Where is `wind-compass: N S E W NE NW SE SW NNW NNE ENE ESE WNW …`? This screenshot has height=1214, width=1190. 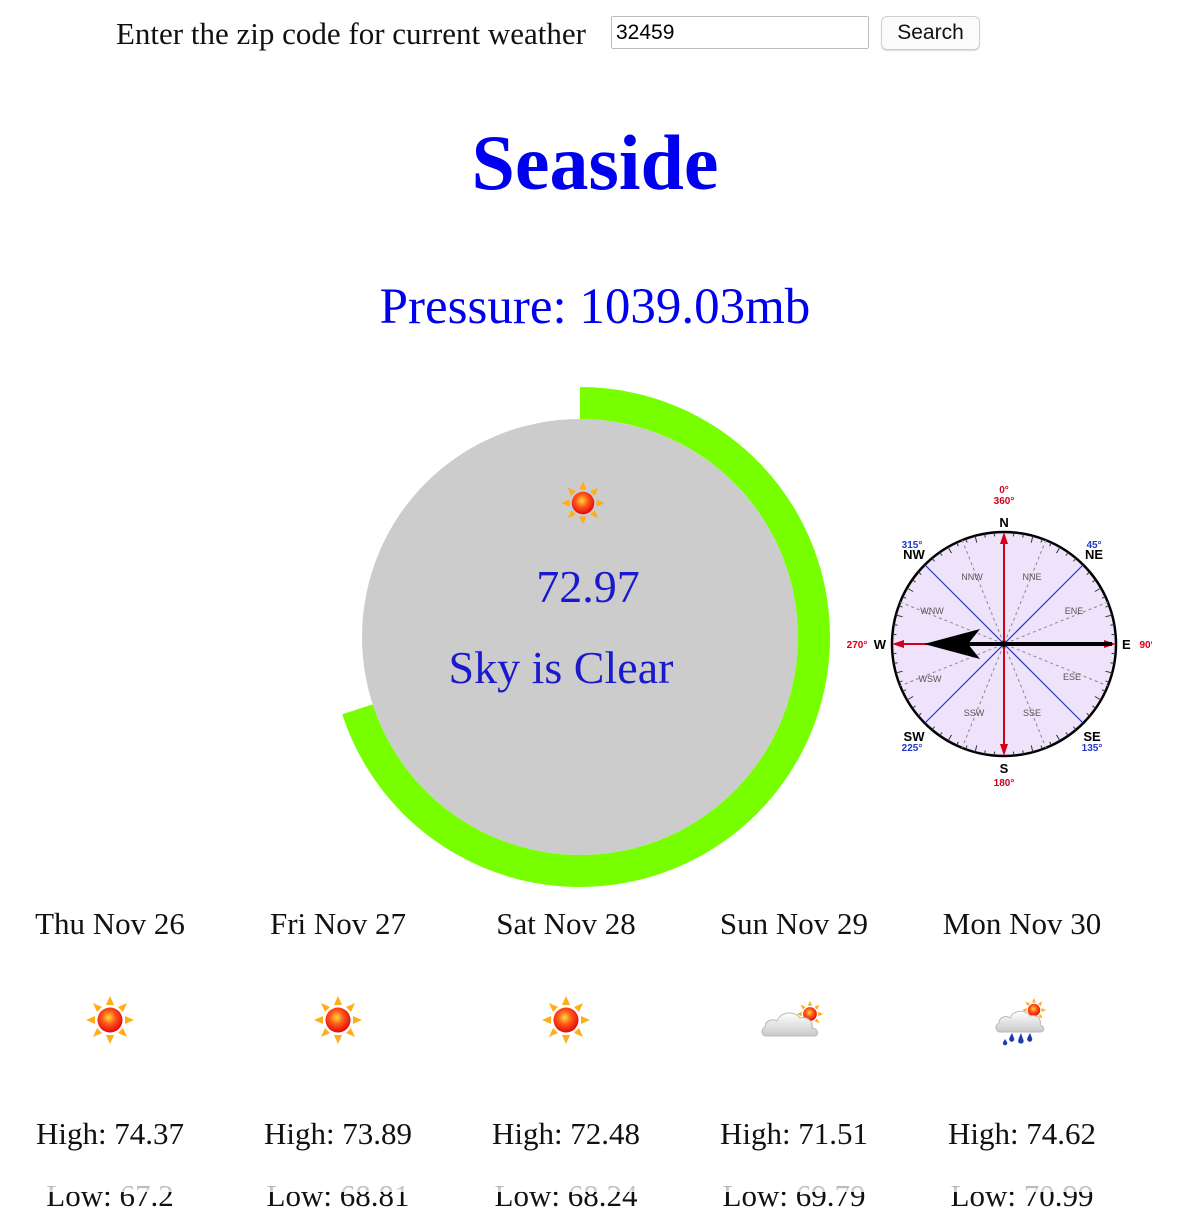 wind-compass: N S E W NE NW SE SW NNW NNE ENE ESE WNW … is located at coordinates (995, 639).